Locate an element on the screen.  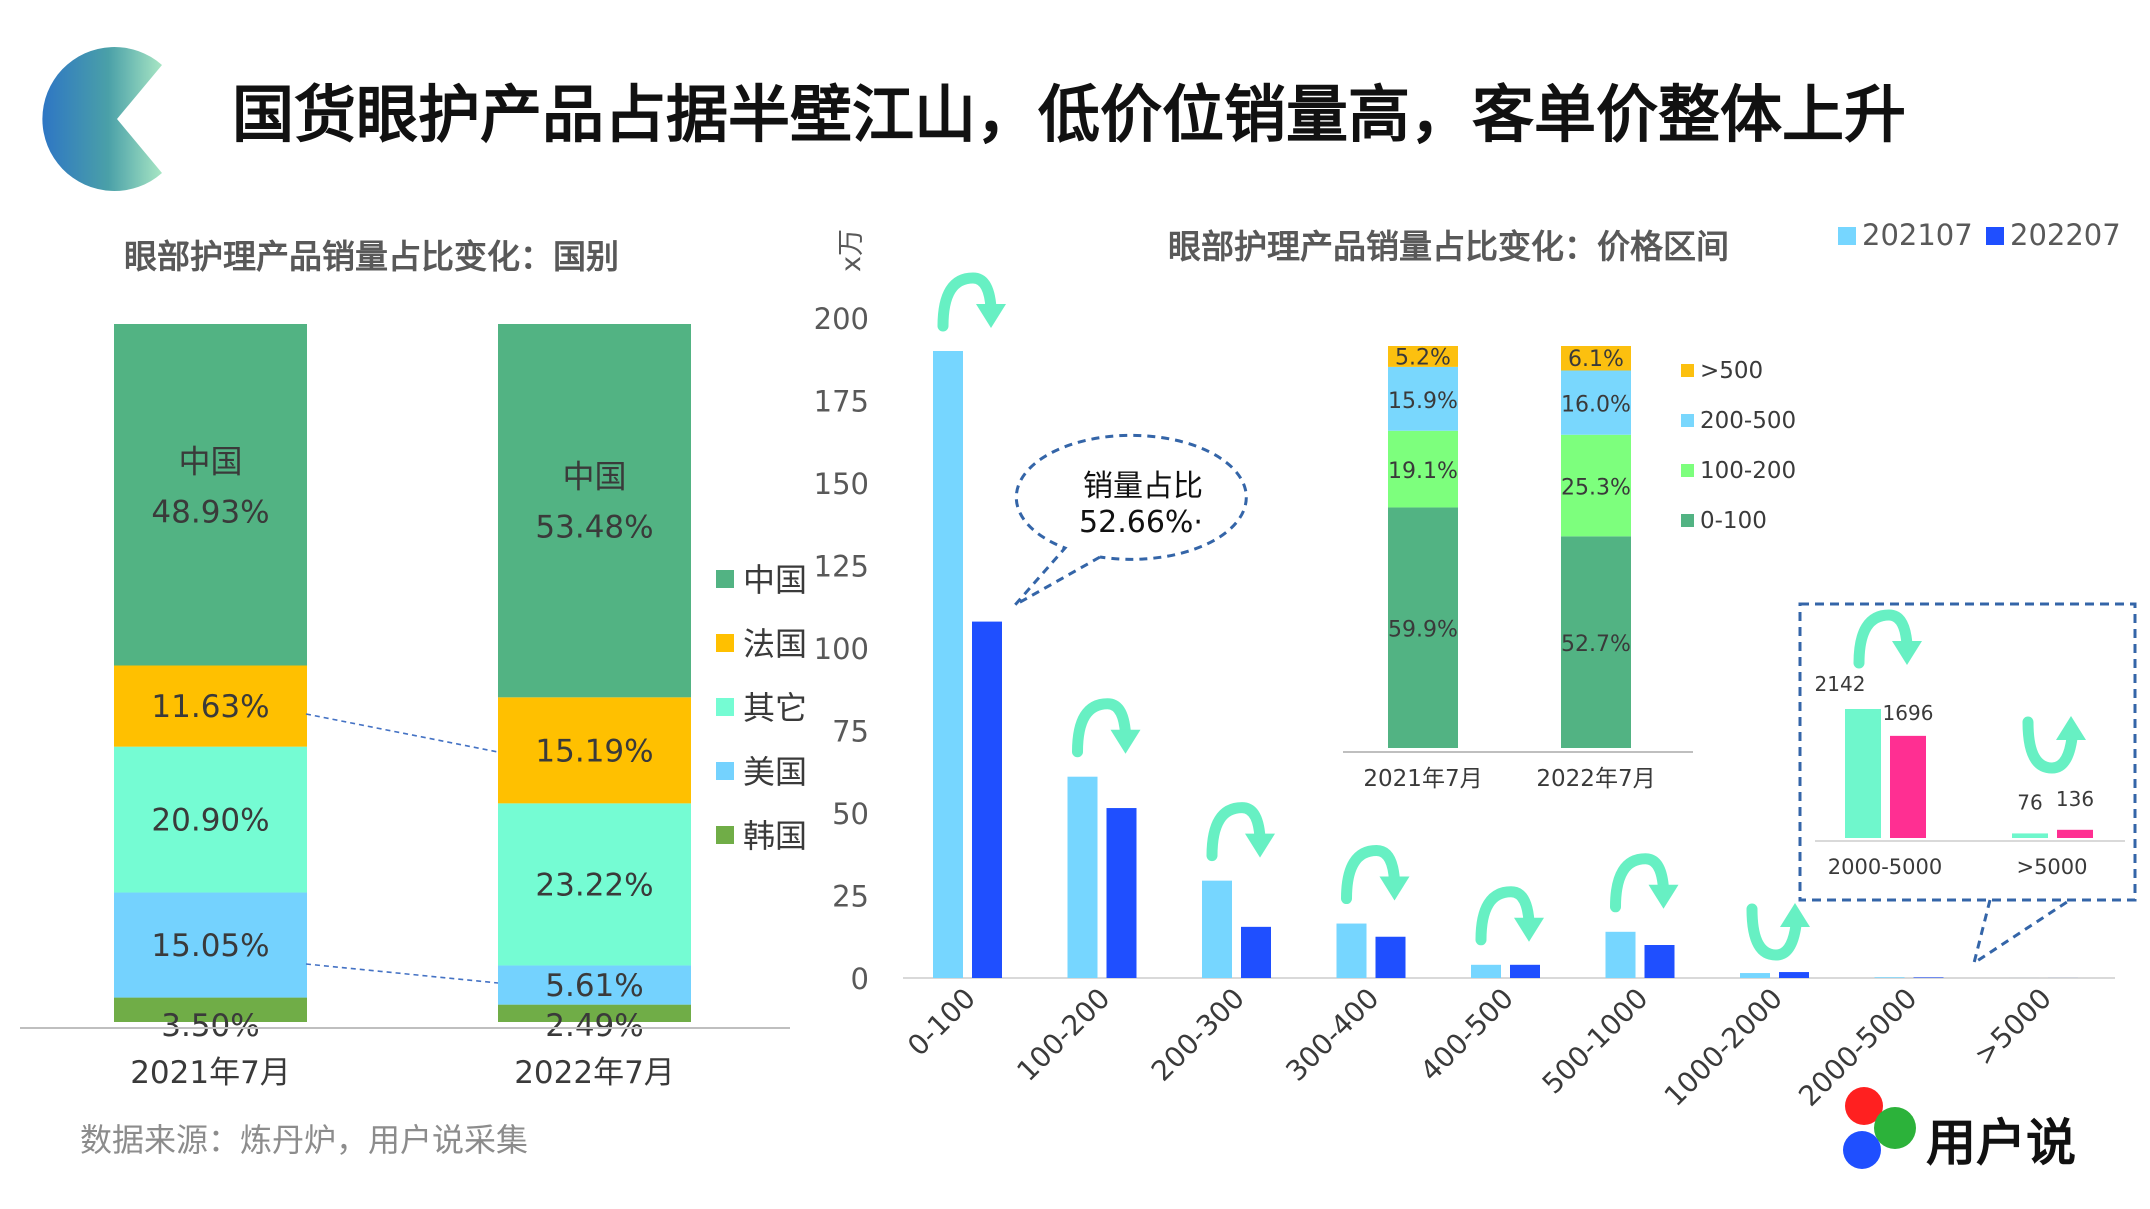
country-data-label: 5.61% is located at coordinates (594, 986).